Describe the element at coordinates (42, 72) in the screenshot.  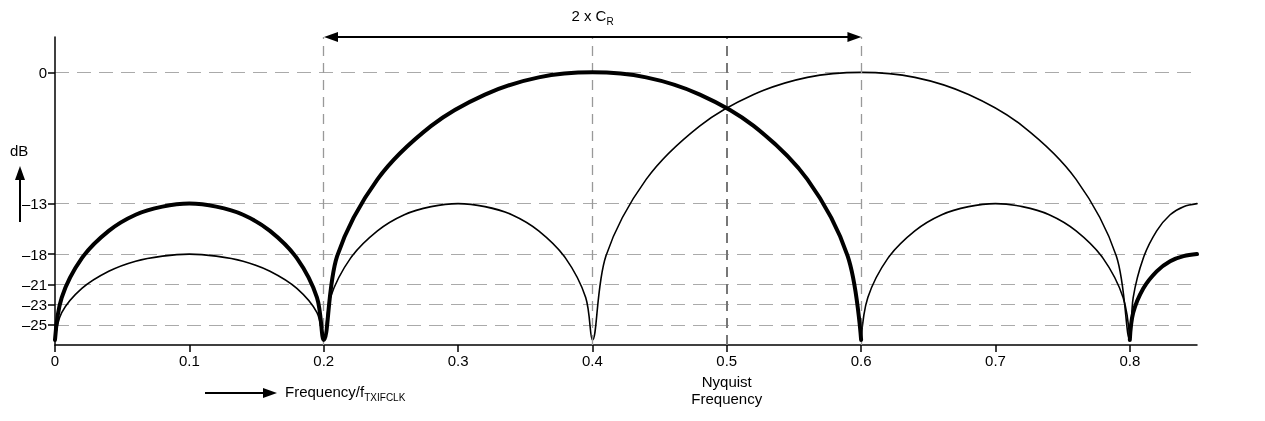
I see `y-tick-label: 0` at that location.